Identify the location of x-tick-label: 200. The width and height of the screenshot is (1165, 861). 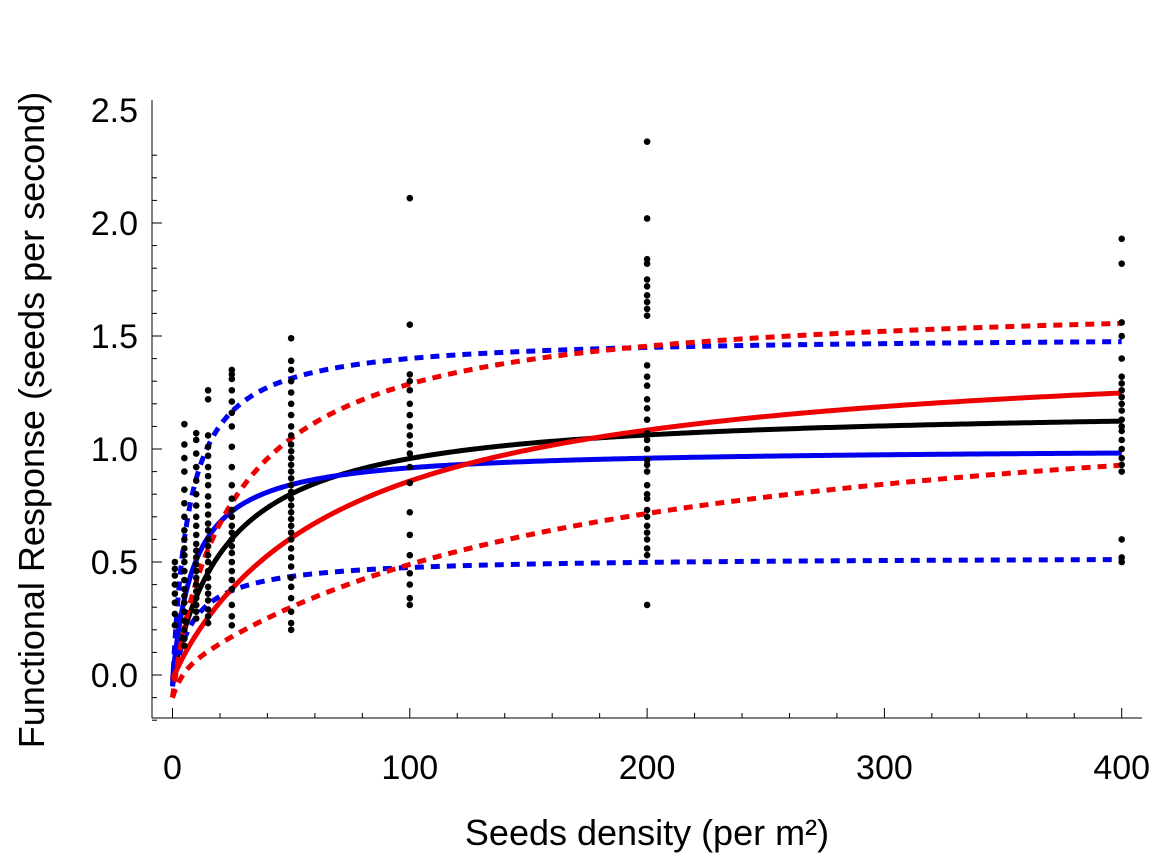
(647, 768).